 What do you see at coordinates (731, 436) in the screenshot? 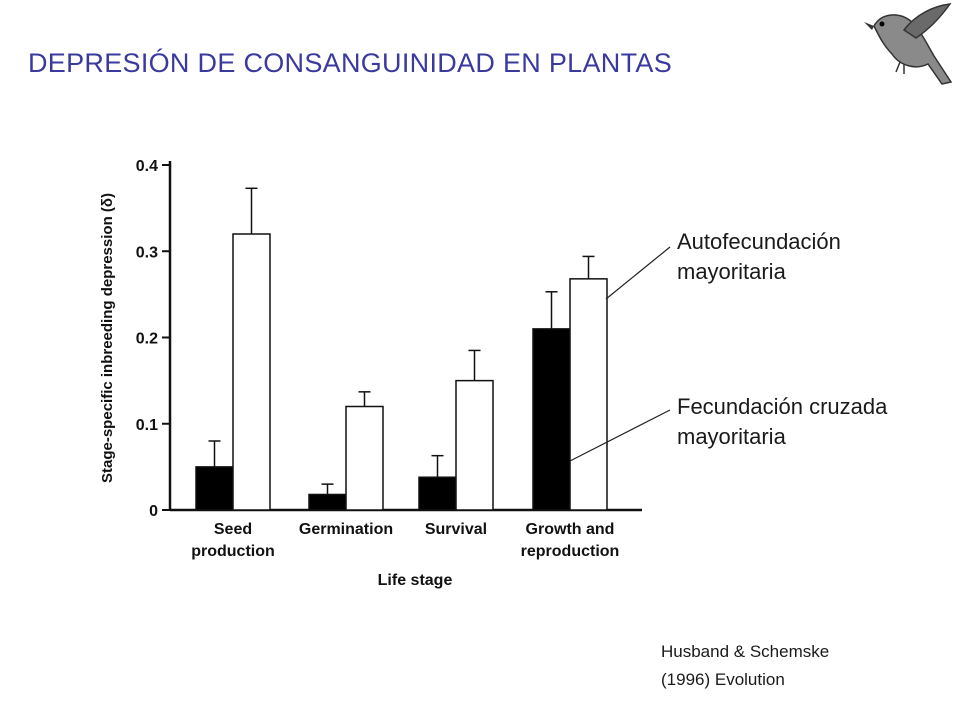
I see `annotation-outcrossing-line2: mayoritaria` at bounding box center [731, 436].